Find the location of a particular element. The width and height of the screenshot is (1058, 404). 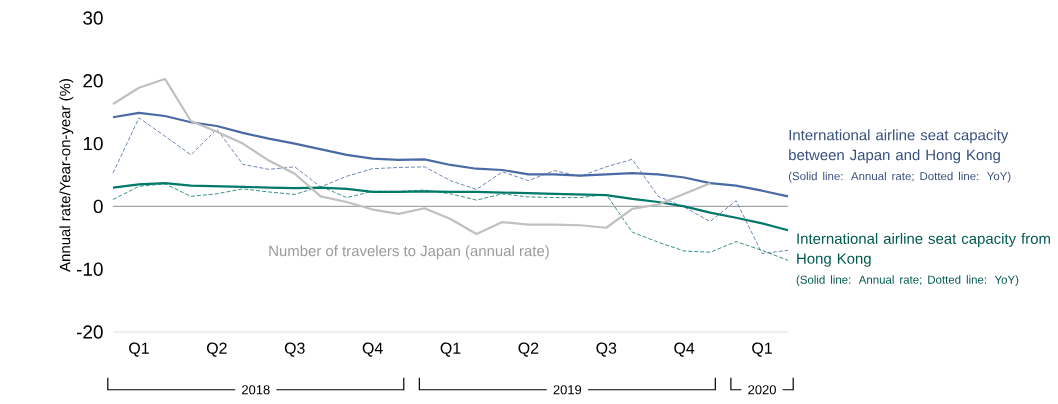

text: International airline seat capacity between Japan and Hong Kong is located at coordinates (899, 146).